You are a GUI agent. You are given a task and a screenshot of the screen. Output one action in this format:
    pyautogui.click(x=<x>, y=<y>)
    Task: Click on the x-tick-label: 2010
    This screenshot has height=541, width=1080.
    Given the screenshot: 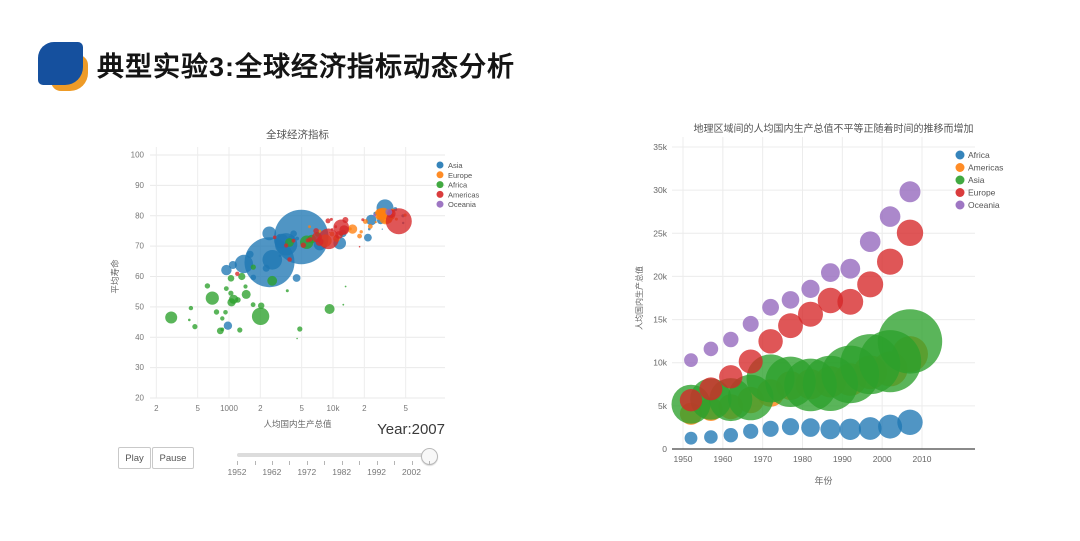 What is the action you would take?
    pyautogui.click(x=922, y=459)
    